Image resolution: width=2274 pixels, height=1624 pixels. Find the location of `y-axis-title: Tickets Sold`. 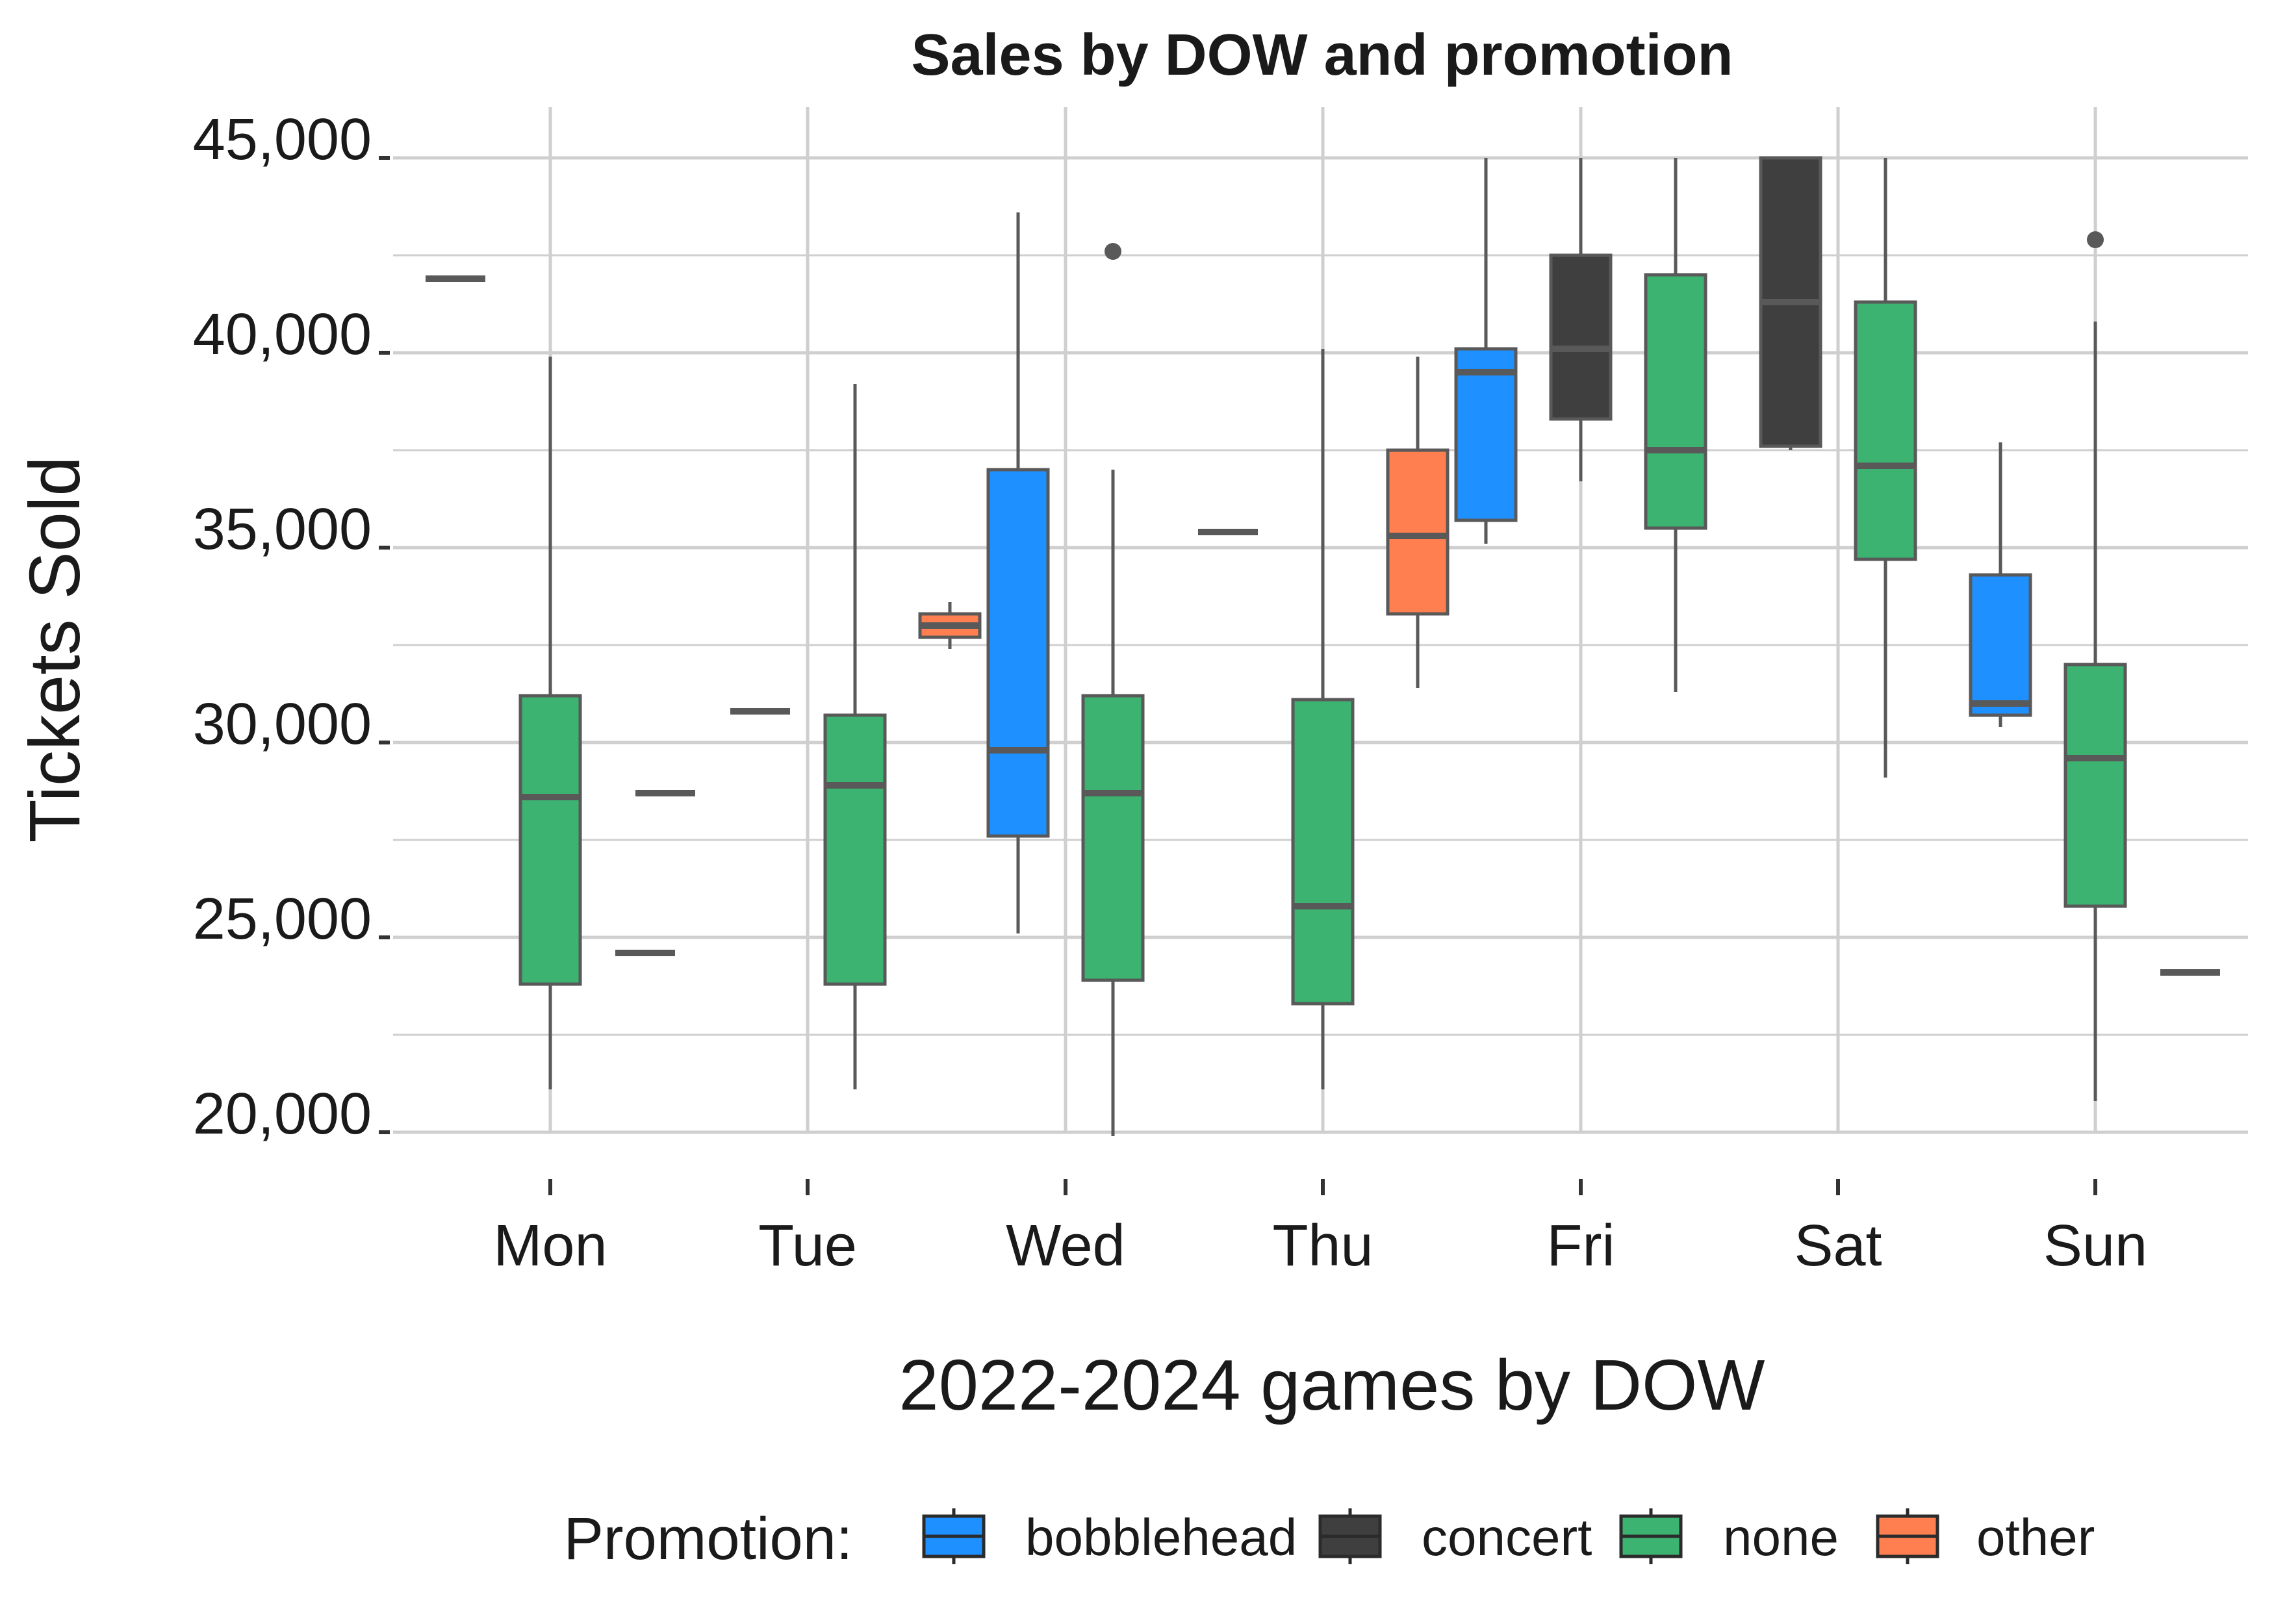

y-axis-title: Tickets Sold is located at coordinates (55, 649).